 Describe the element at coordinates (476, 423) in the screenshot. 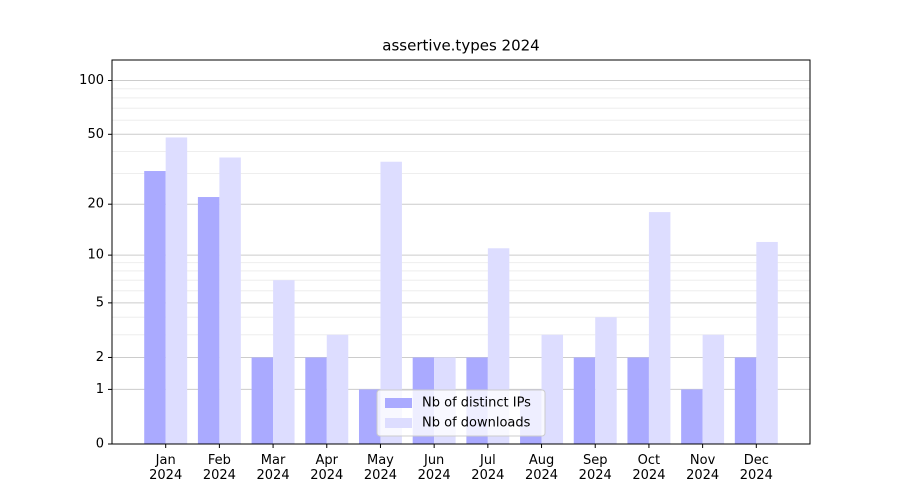

I see `legend-label: Nb of downloads` at that location.